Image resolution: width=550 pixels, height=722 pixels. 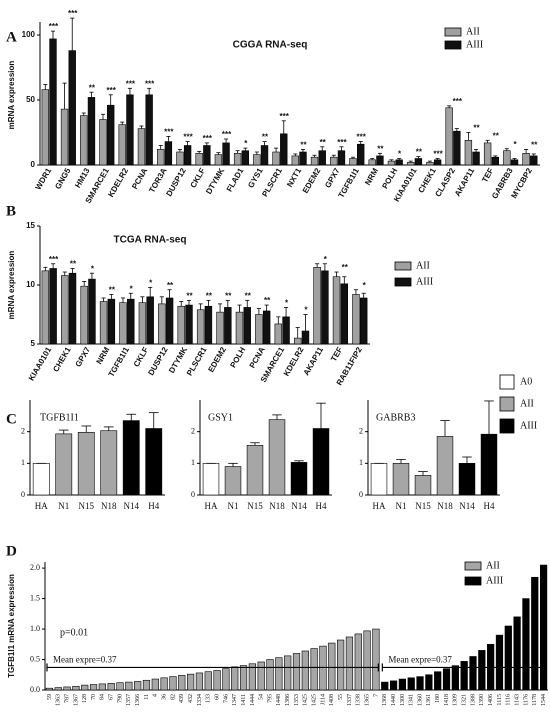 What do you see at coordinates (487, 175) in the screenshot?
I see `x-tick-label: TEF` at bounding box center [487, 175].